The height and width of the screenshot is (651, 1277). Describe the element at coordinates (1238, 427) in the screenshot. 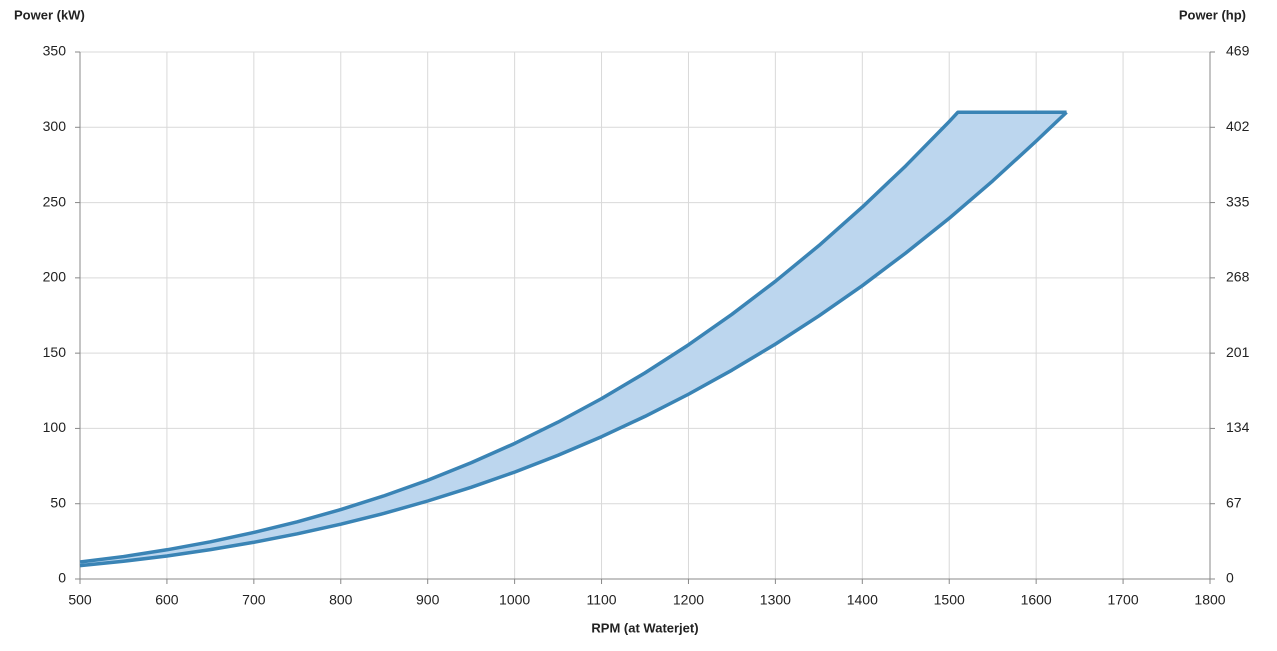

I see `y2-tick-label: 134` at that location.